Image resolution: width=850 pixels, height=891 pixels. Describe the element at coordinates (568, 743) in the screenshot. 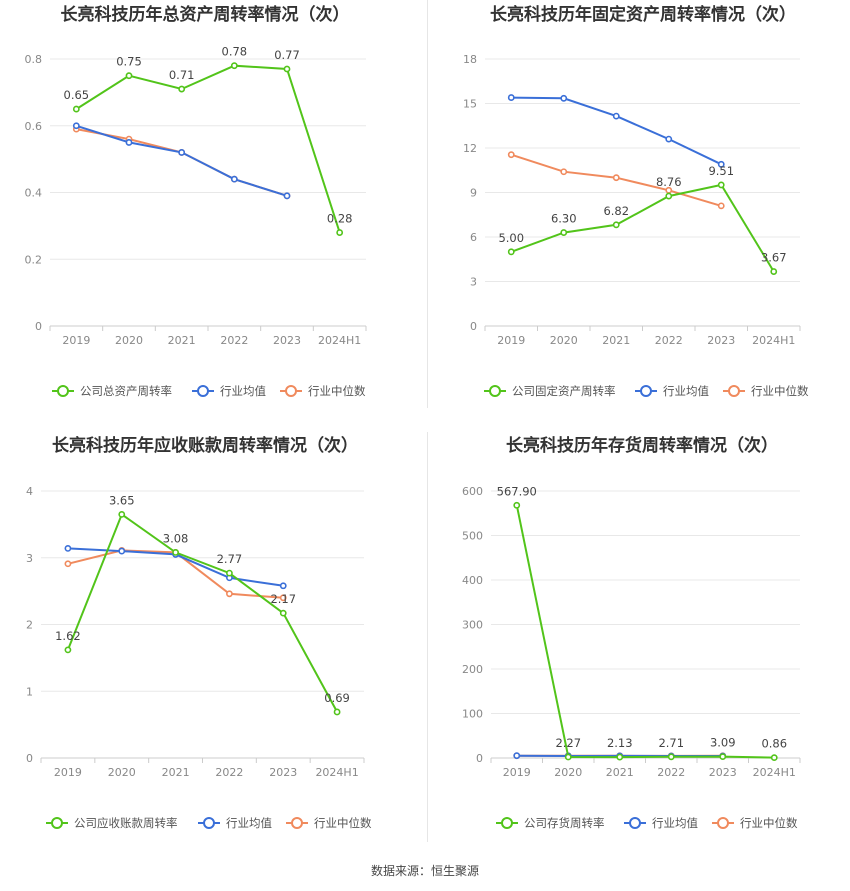

I see `data-label: 2.27` at that location.